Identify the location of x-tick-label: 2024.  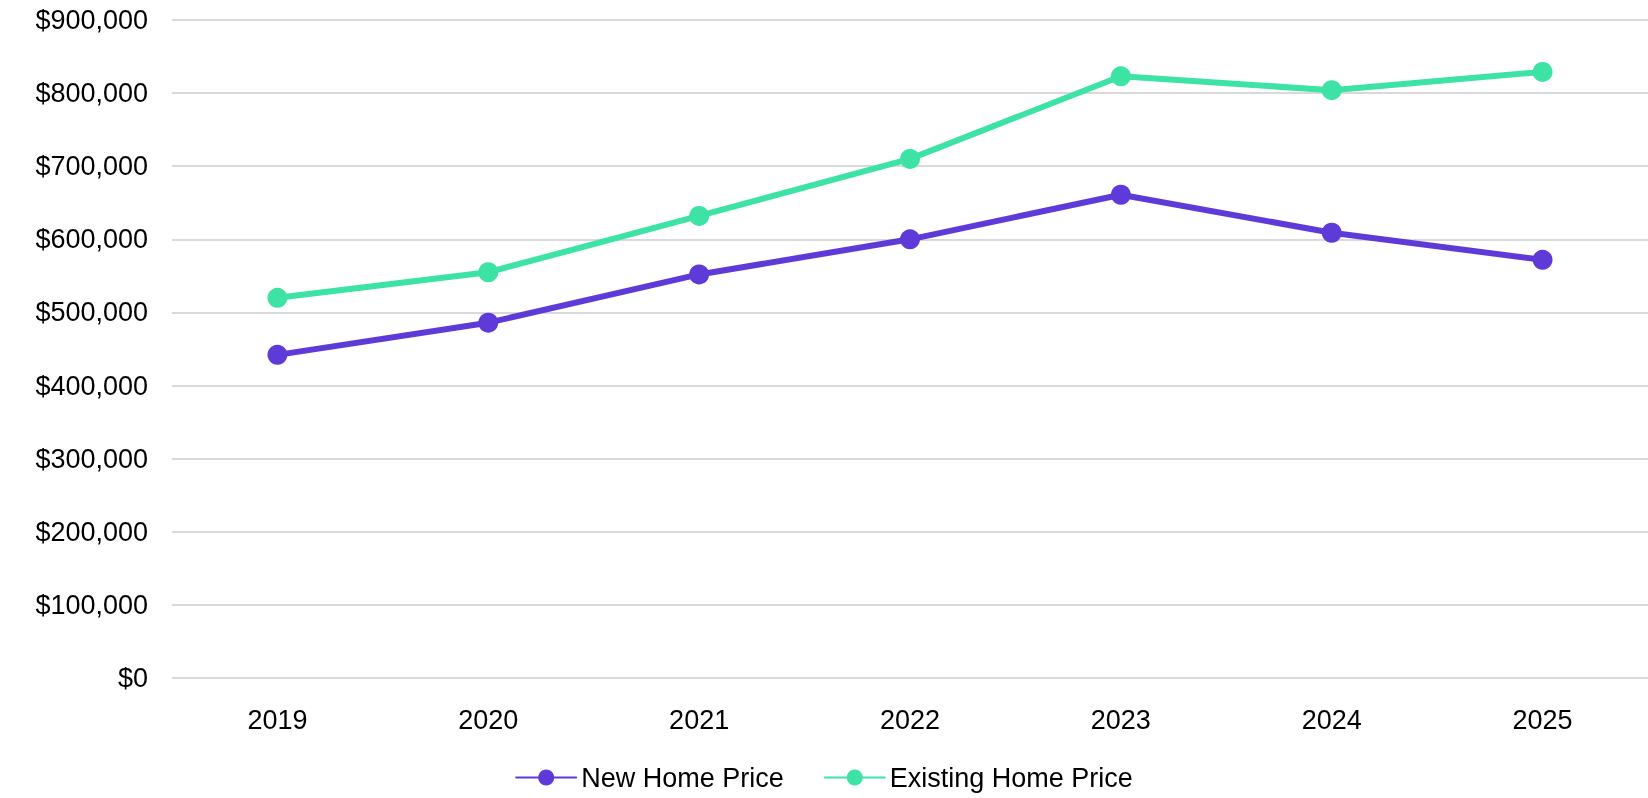
(1331, 719).